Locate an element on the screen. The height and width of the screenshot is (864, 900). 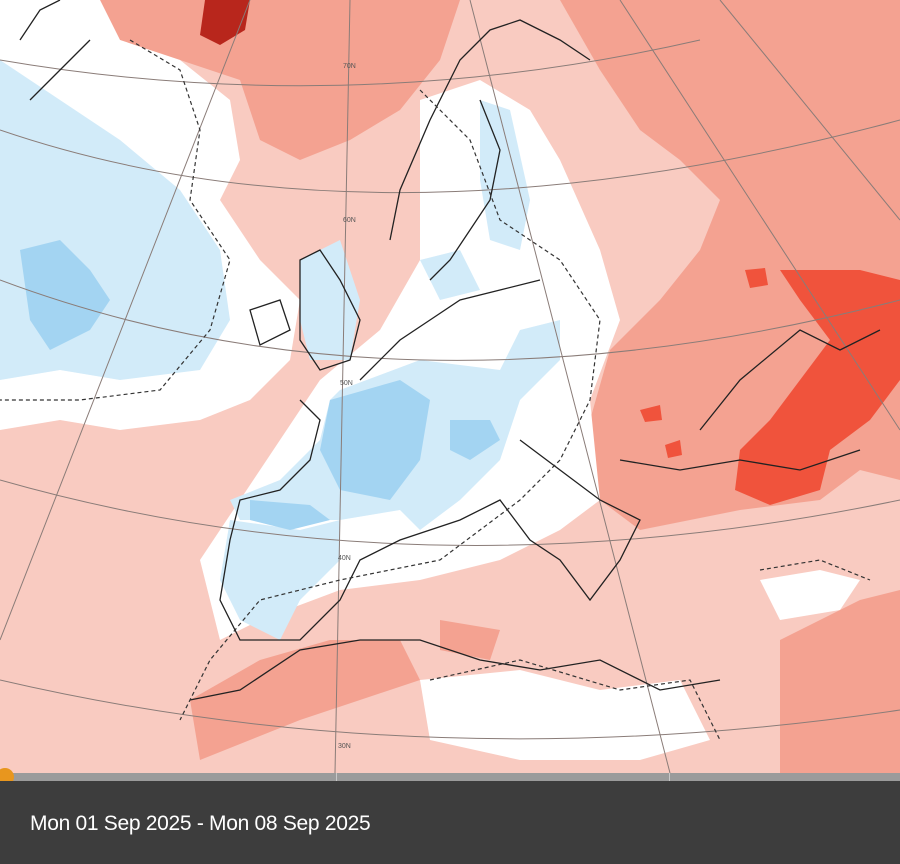
lat-label-70n: 70N is located at coordinates (349, 66).